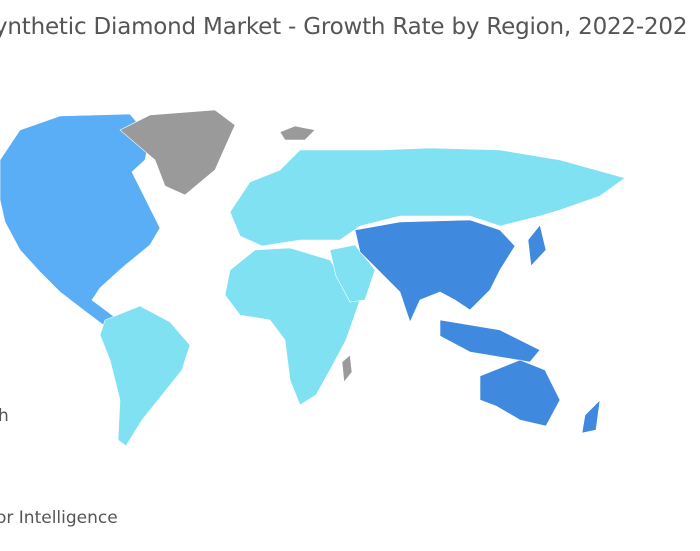 The height and width of the screenshot is (551, 700). Describe the element at coordinates (427, 197) in the screenshot. I see `europe-russia` at that location.